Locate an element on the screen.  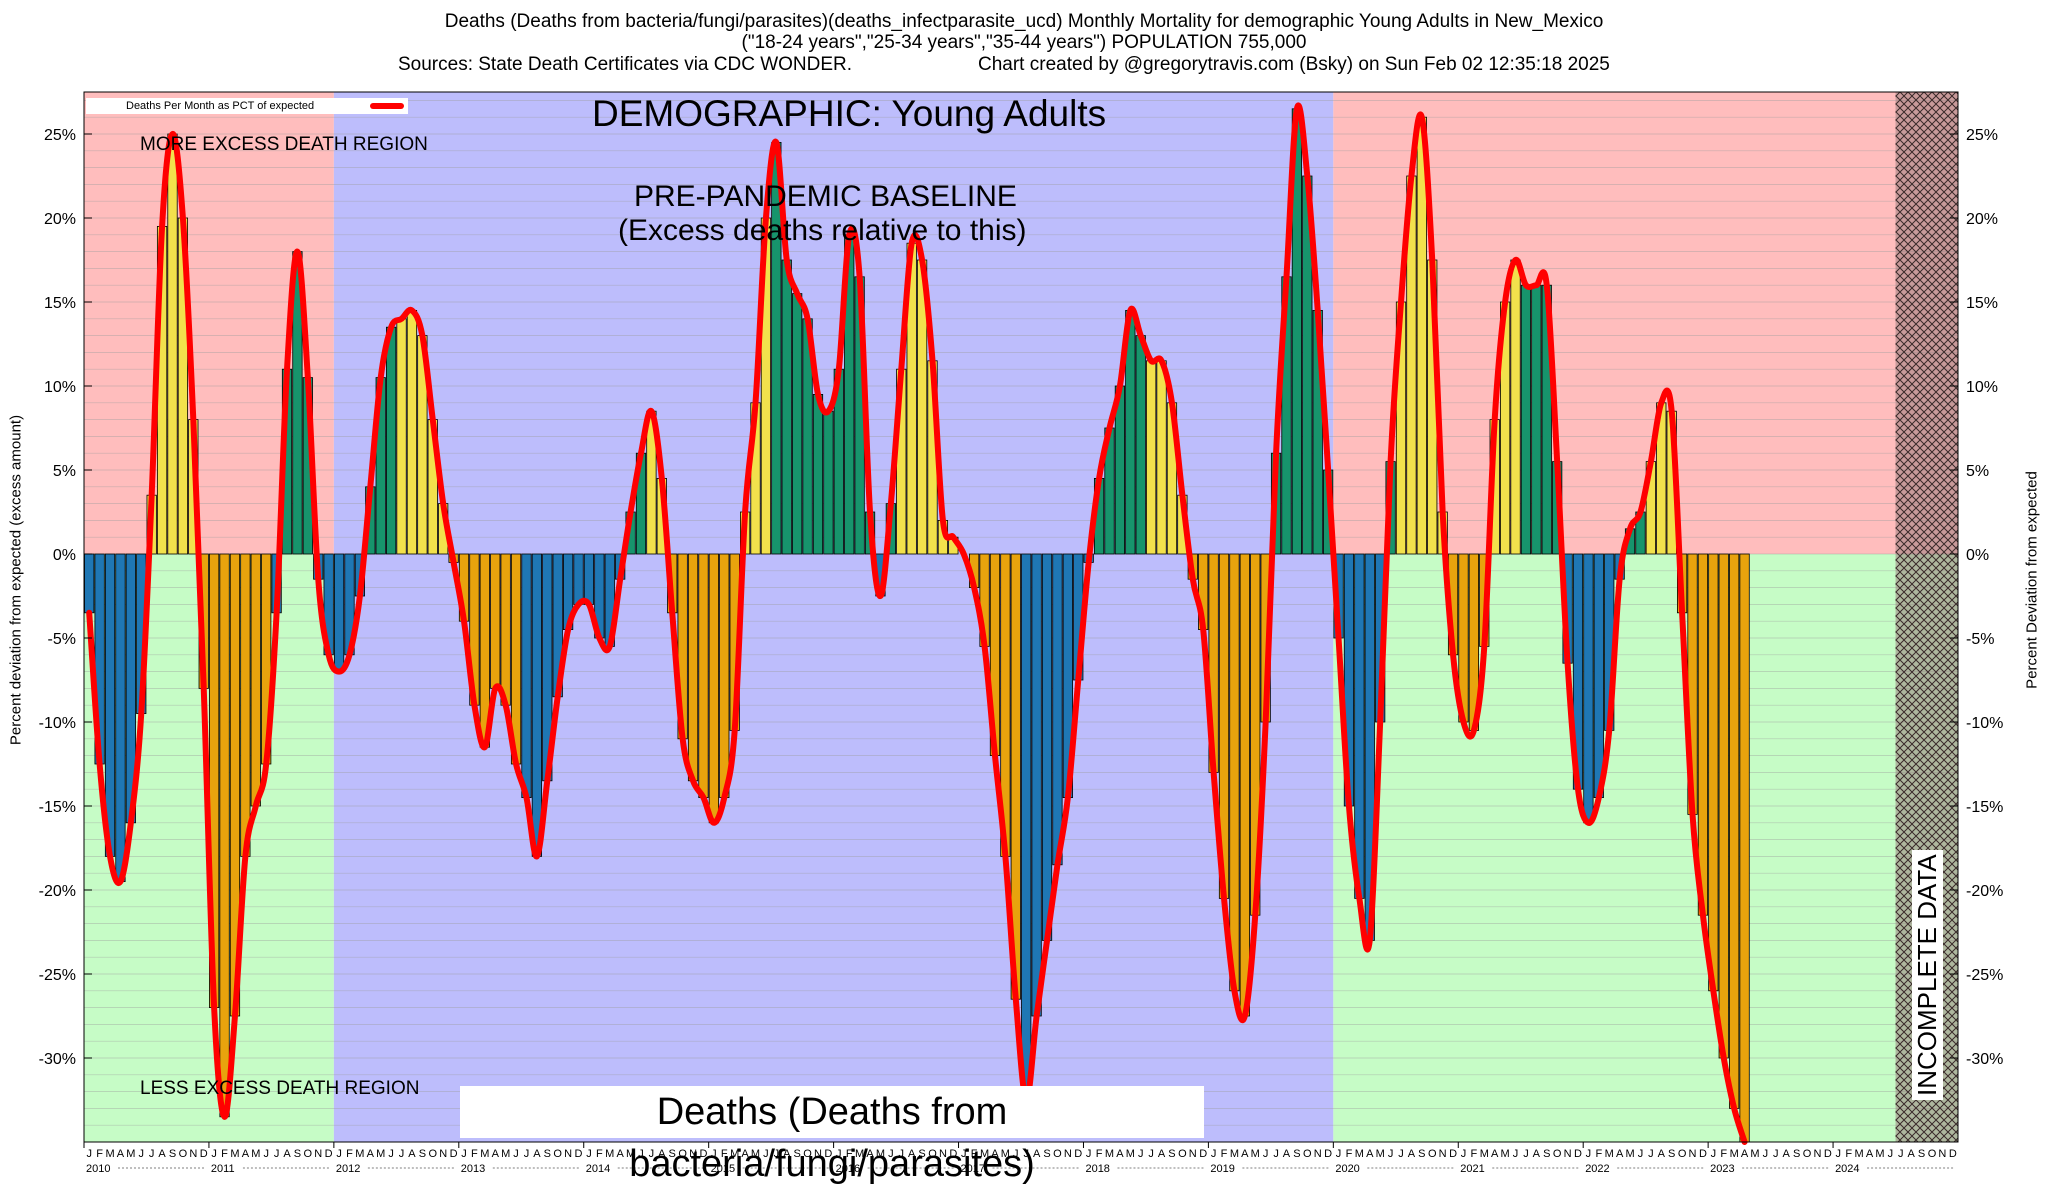
y-tick-label-right: 20% is located at coordinates (1982, 219).